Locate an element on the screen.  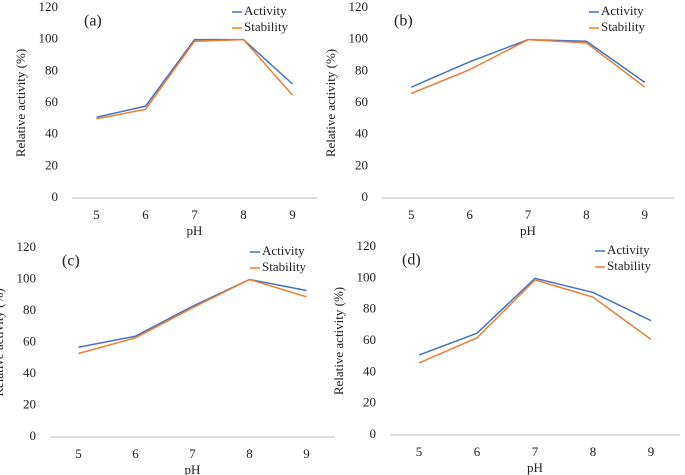
panel-label: (c) is located at coordinates (71, 261).